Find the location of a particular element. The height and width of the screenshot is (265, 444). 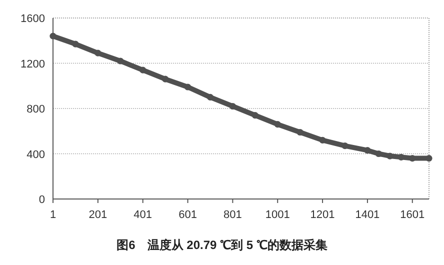

y-tick-label: 1200 is located at coordinates (32, 64).